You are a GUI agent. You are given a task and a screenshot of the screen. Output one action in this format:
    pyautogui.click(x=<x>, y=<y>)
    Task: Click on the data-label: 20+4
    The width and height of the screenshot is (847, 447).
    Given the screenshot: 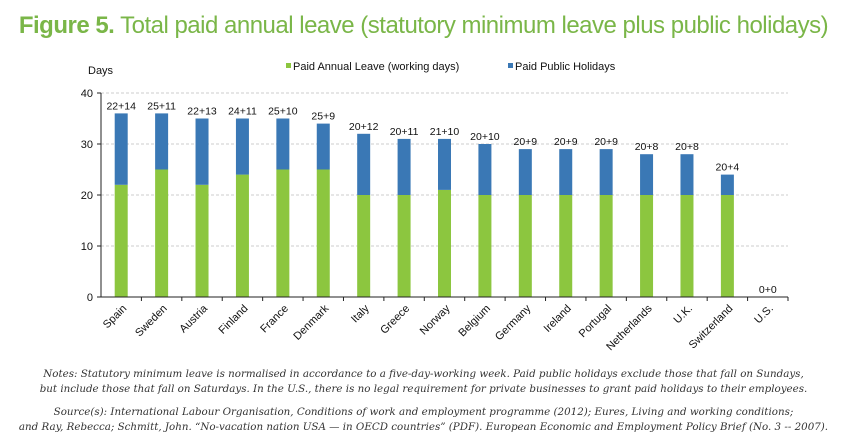 What is the action you would take?
    pyautogui.click(x=728, y=168)
    